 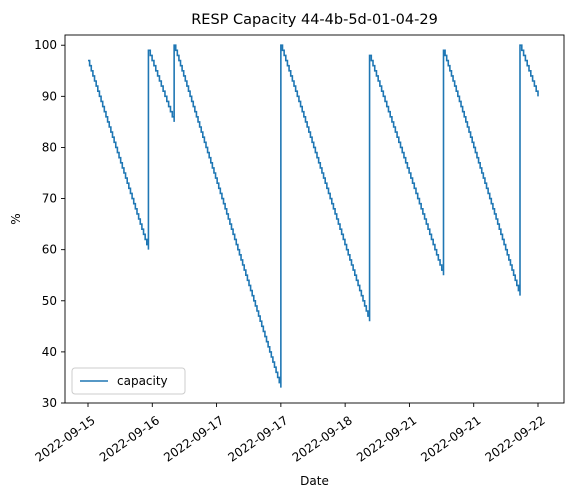 What do you see at coordinates (322, 438) in the screenshot?
I see `x-tick-label: 2022-09-18` at bounding box center [322, 438].